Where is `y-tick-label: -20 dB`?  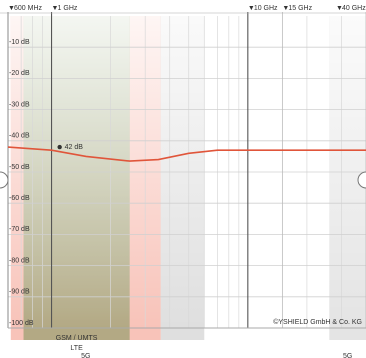
y-tick-label: -20 dB is located at coordinates (19, 73).